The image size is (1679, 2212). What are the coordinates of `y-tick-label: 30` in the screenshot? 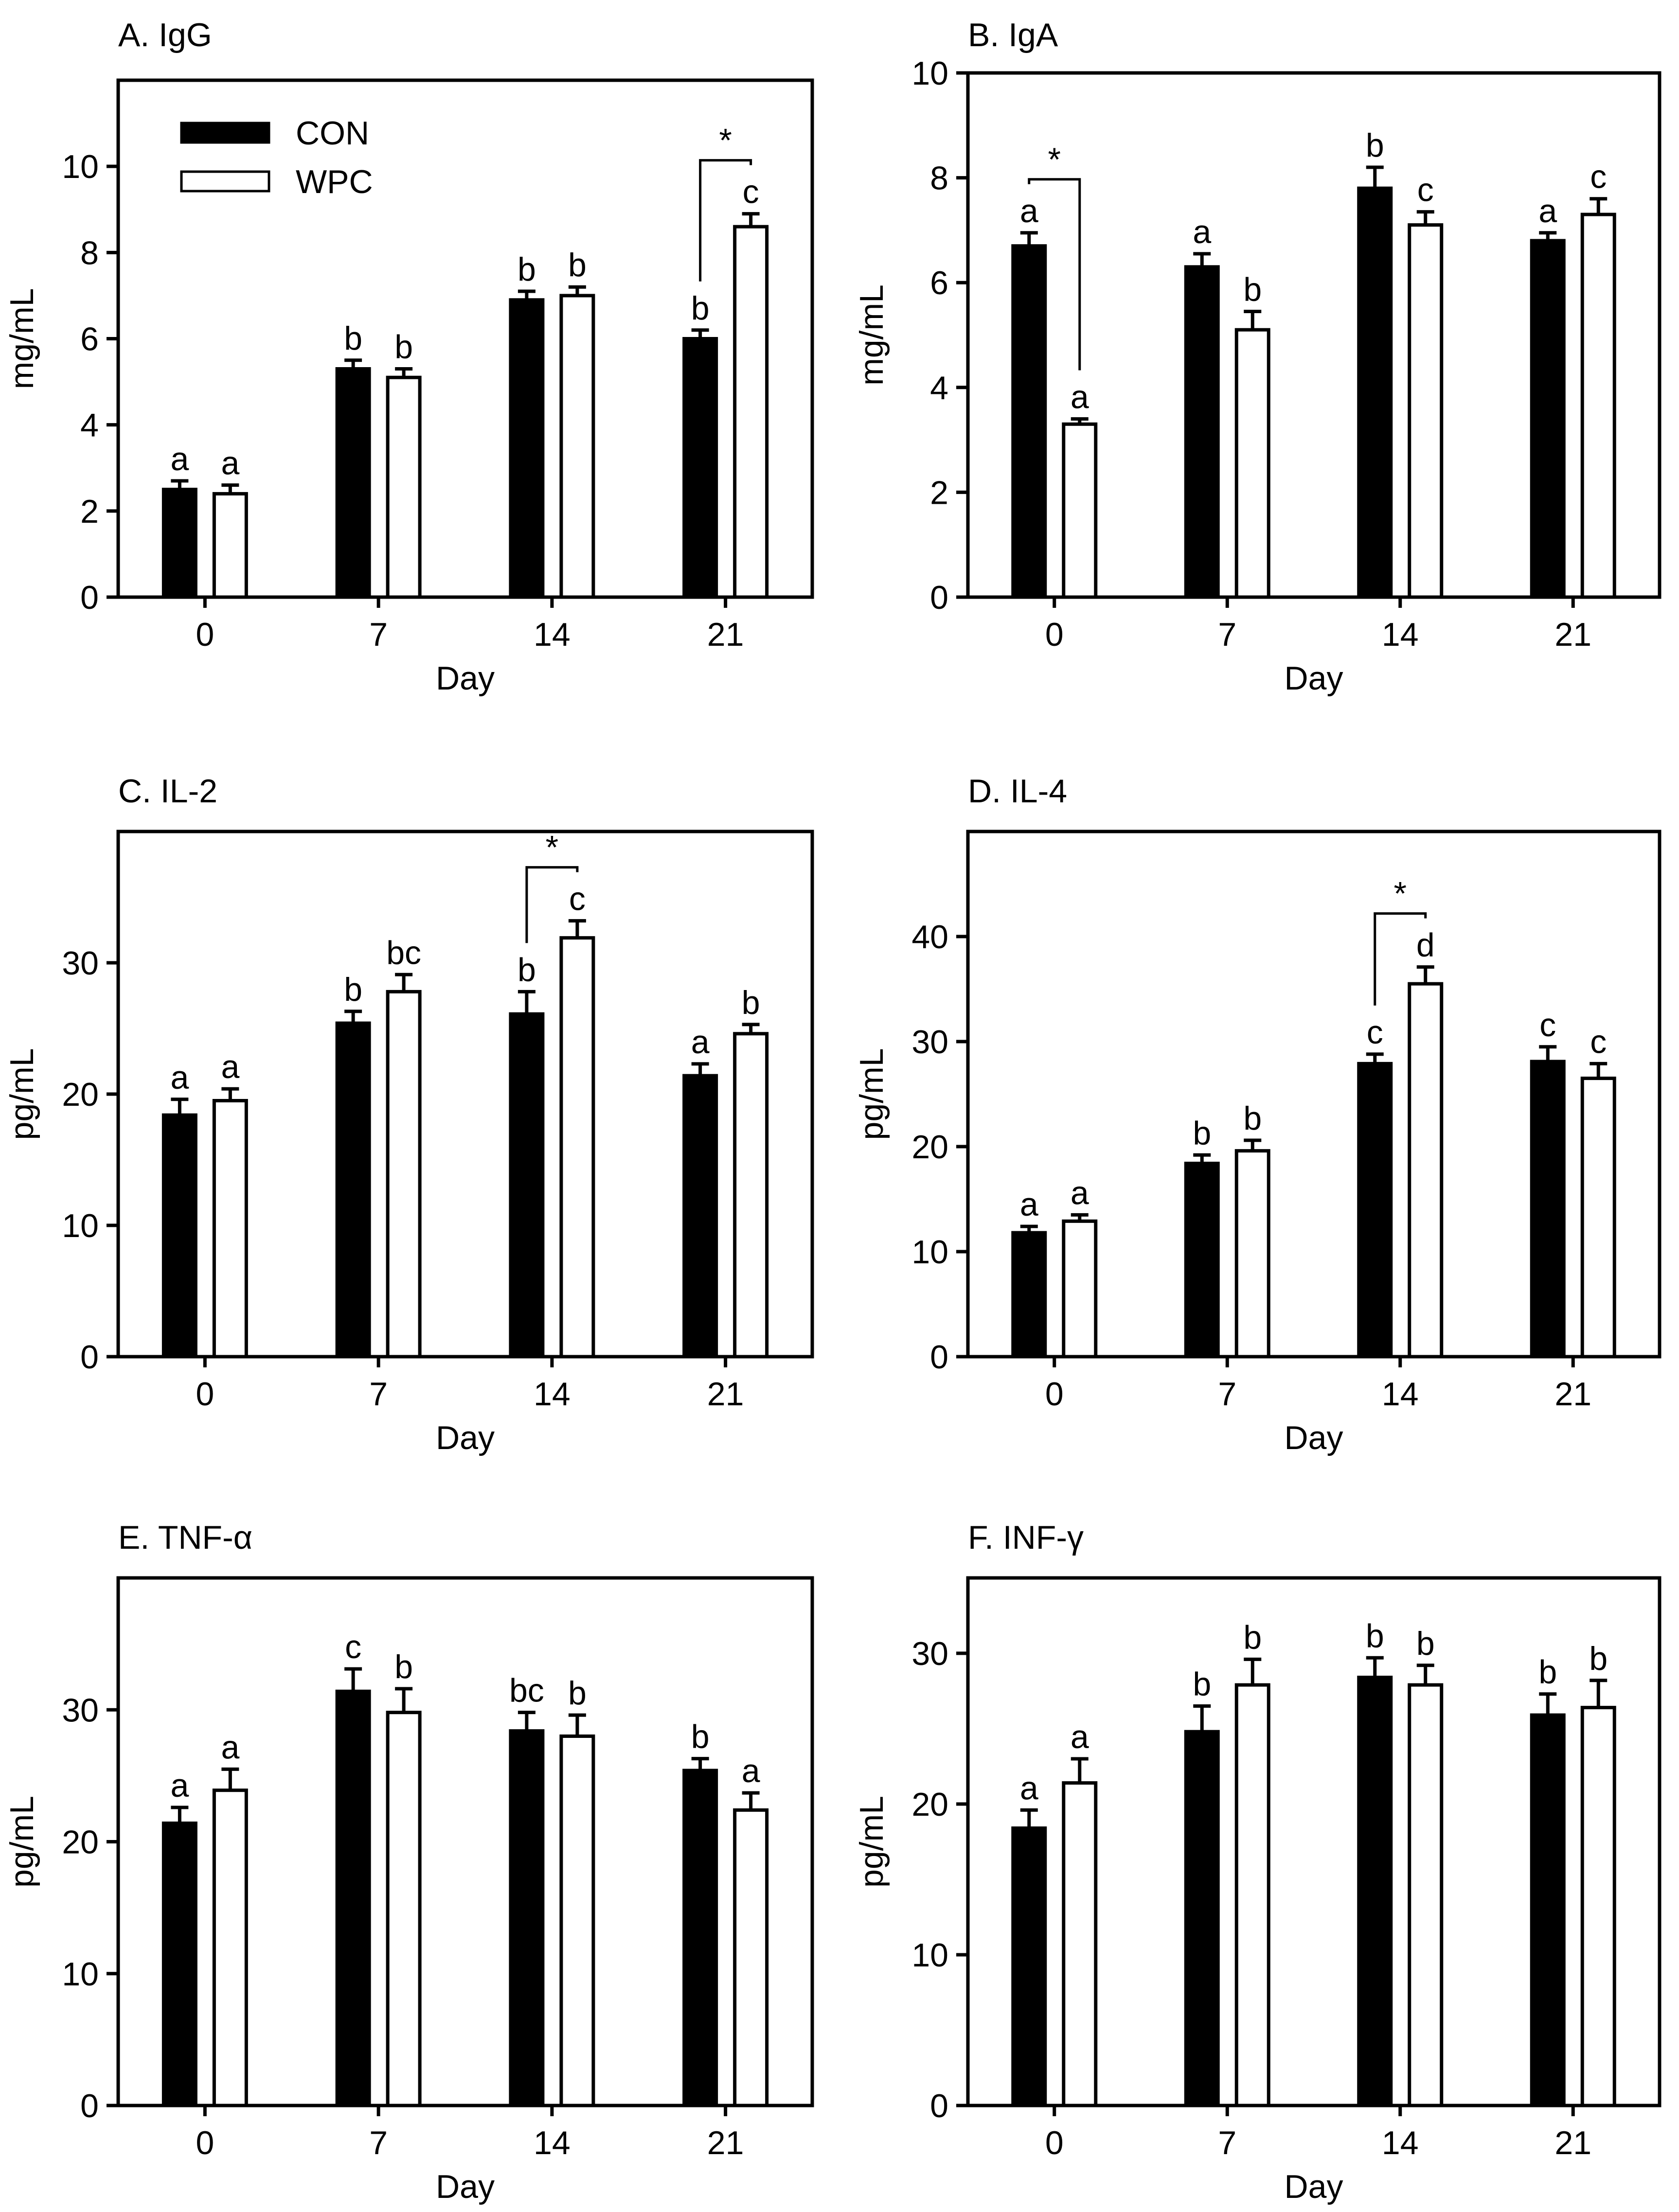 It's located at (81, 963).